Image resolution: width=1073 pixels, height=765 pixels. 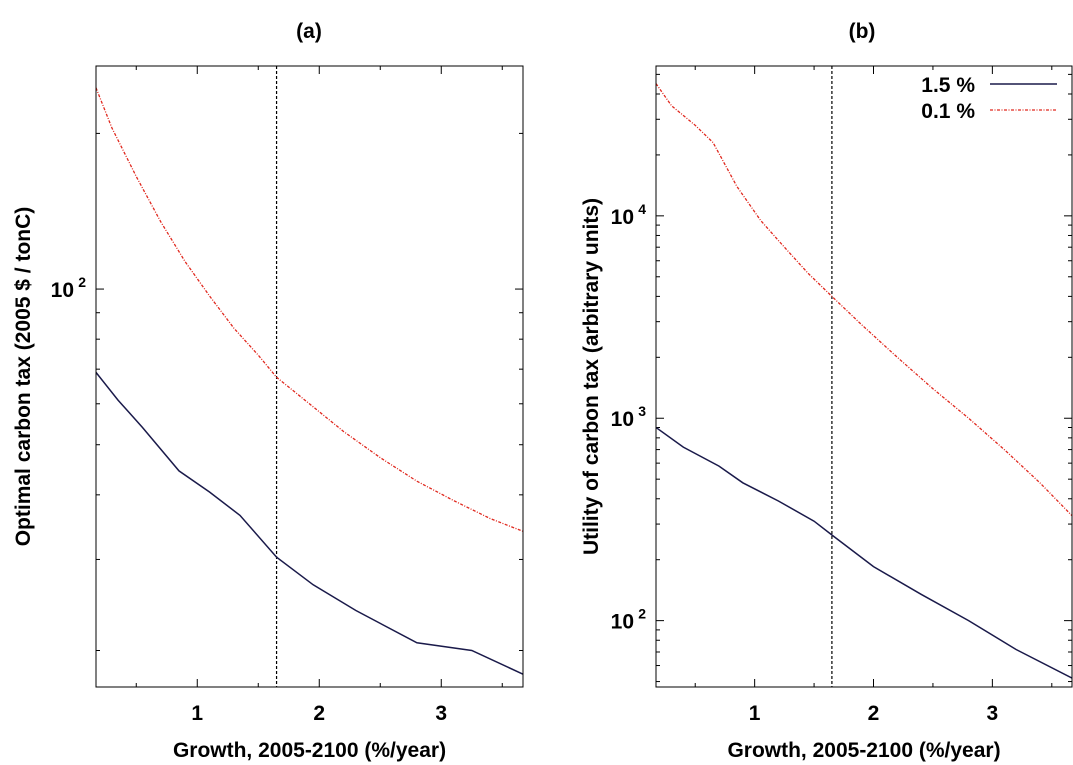 What do you see at coordinates (23, 377) in the screenshot?
I see `y-axis-label: Optimal carbon tax (2005 $ / tonC)` at bounding box center [23, 377].